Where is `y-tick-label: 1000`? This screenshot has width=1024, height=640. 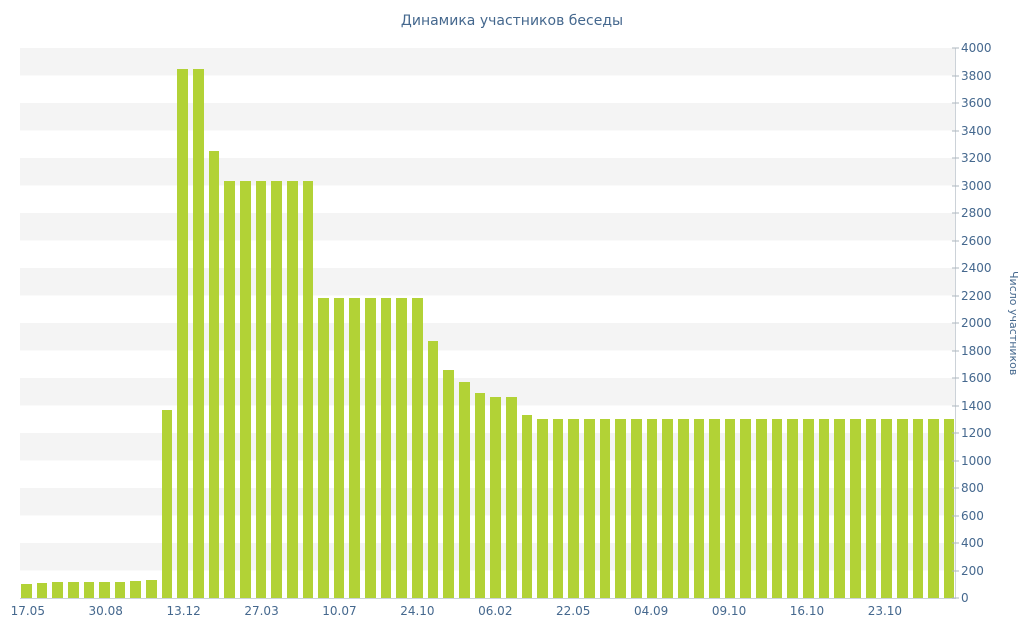 y-tick-label: 1000 is located at coordinates (976, 460).